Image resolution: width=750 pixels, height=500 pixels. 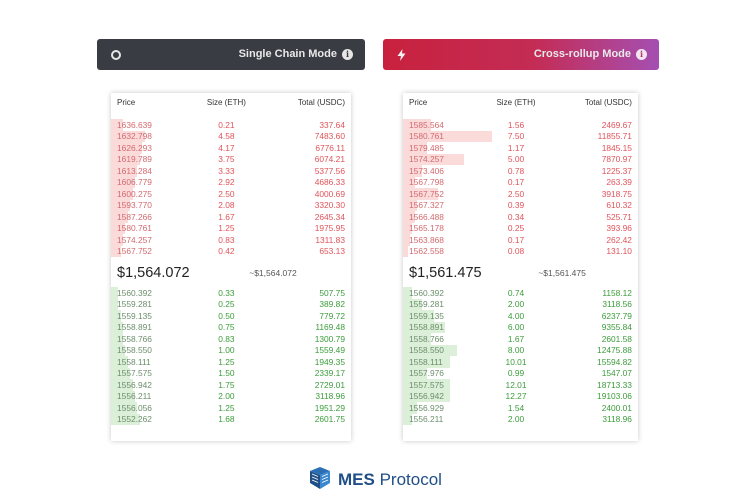 I want to click on bid-row: 1557.575 1.50 2339.17, so click(x=231, y=373).